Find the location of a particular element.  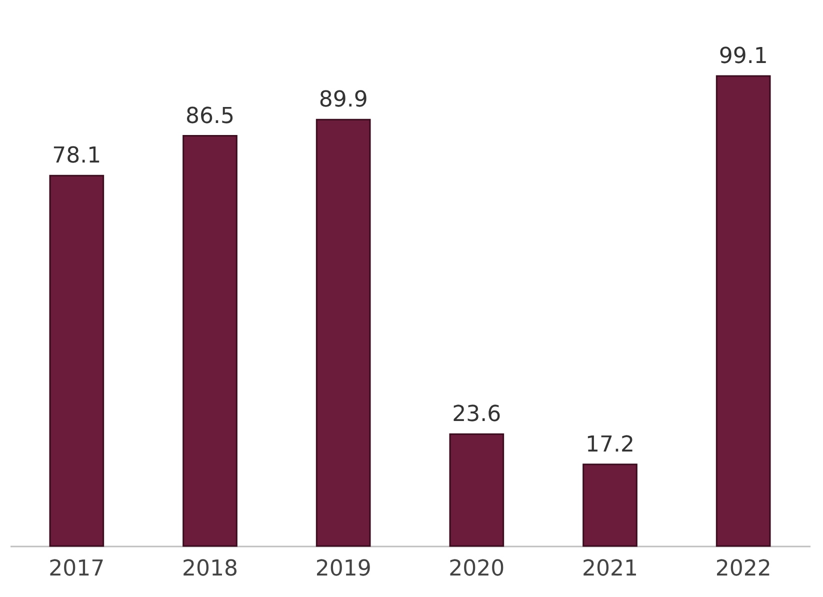

x-tick-label: 2019 is located at coordinates (343, 569).